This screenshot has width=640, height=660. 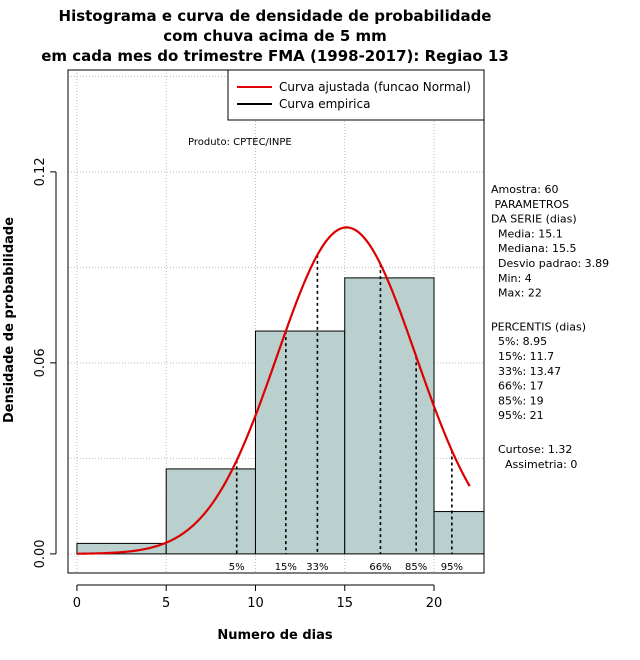 What do you see at coordinates (533, 248) in the screenshot?
I see `stat-line: Mediana: 15.5` at bounding box center [533, 248].